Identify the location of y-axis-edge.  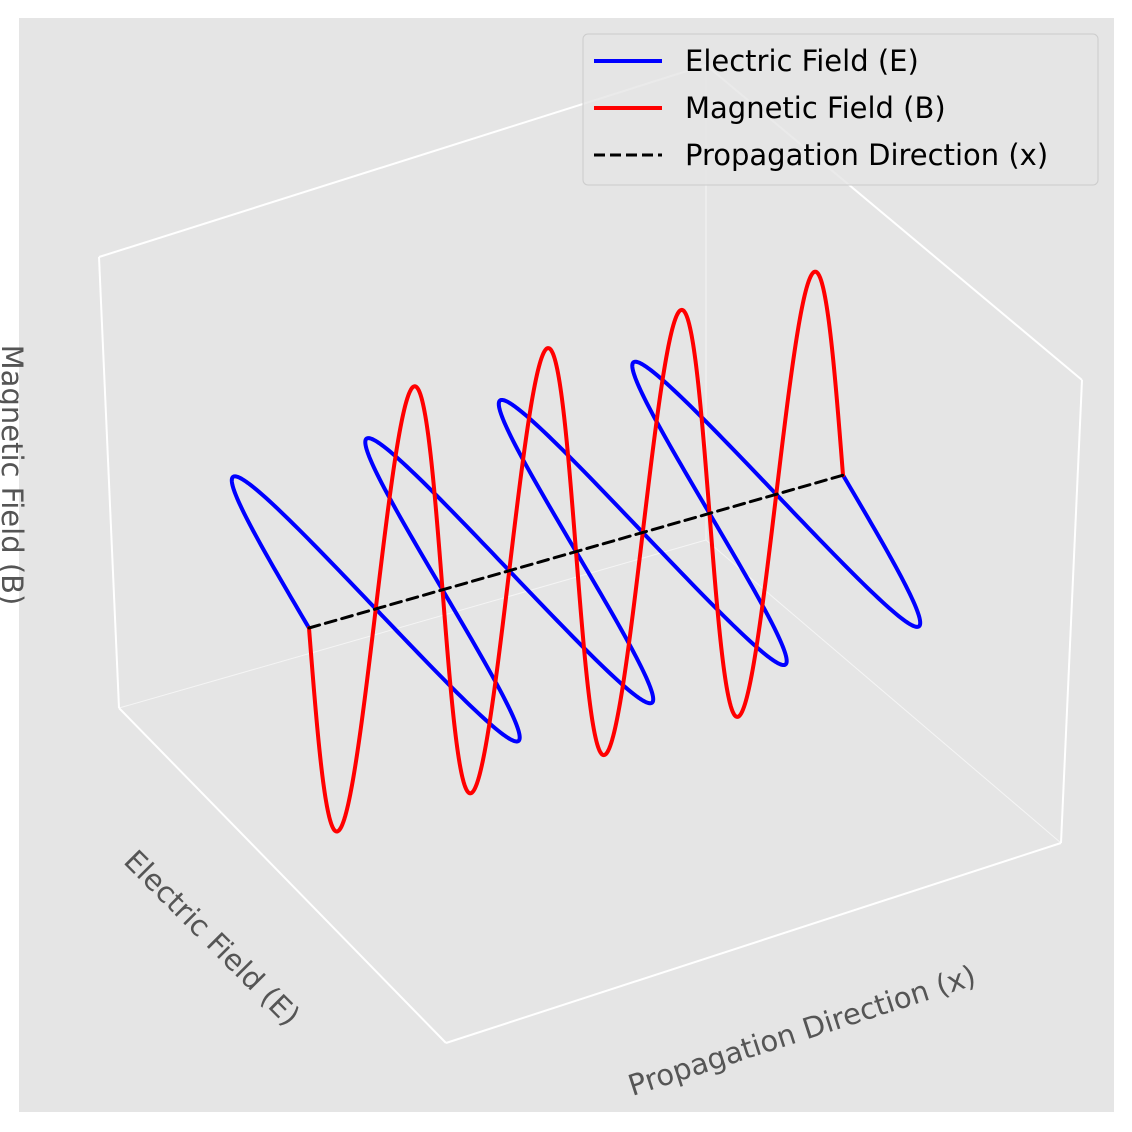
(282, 875).